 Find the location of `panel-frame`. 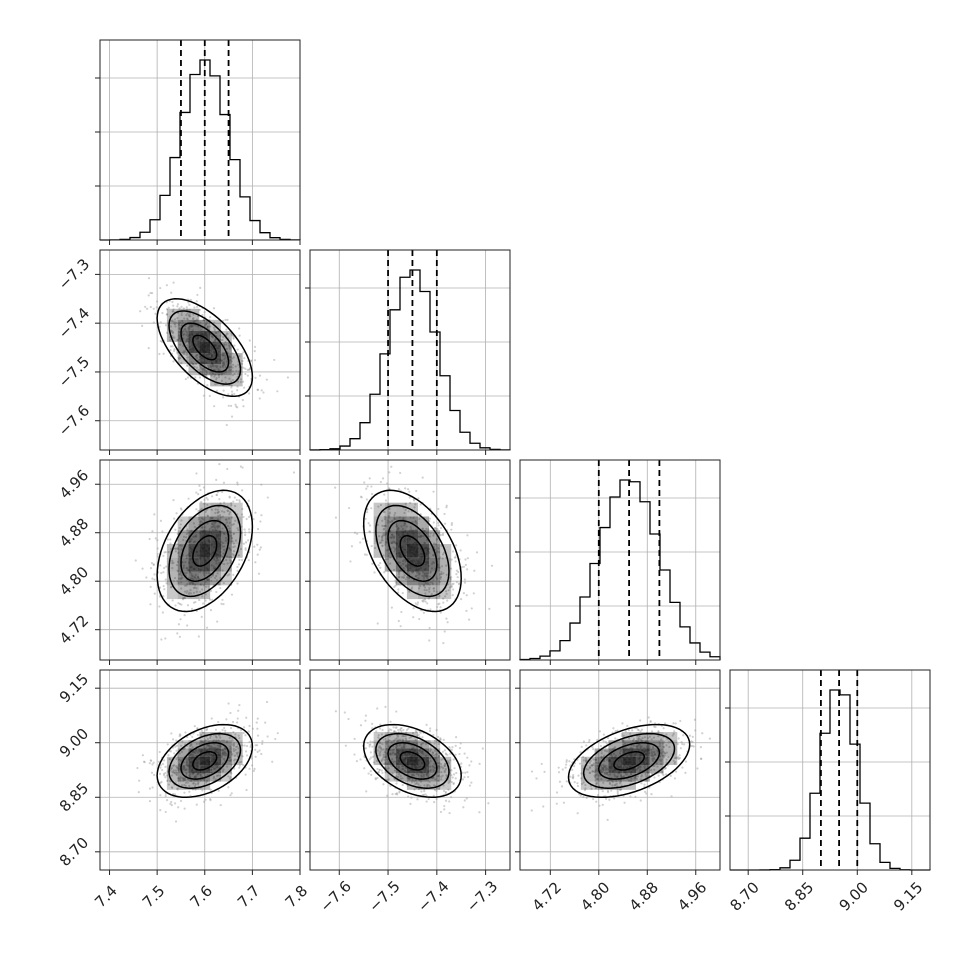

panel-frame is located at coordinates (200, 770).